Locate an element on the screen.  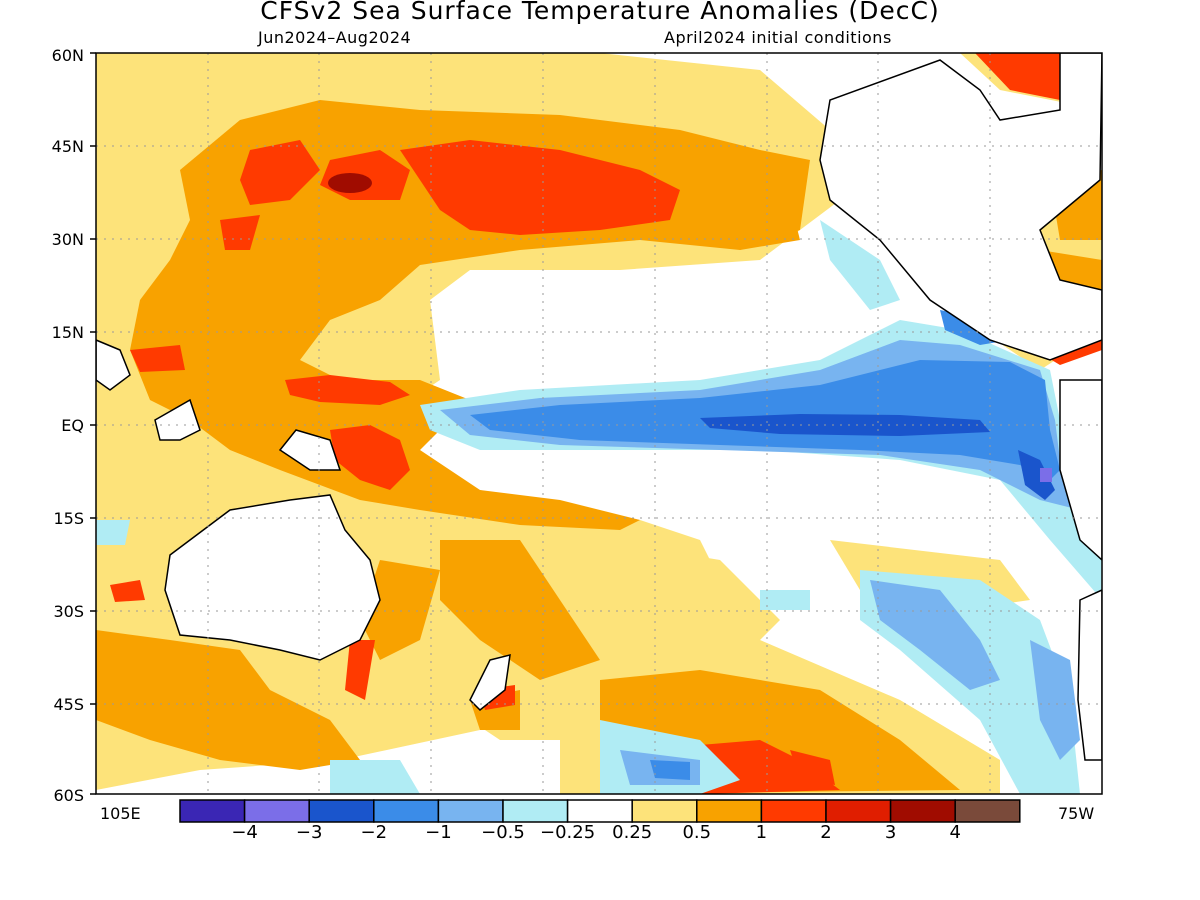
colorbar-label: 1 is located at coordinates (761, 832).